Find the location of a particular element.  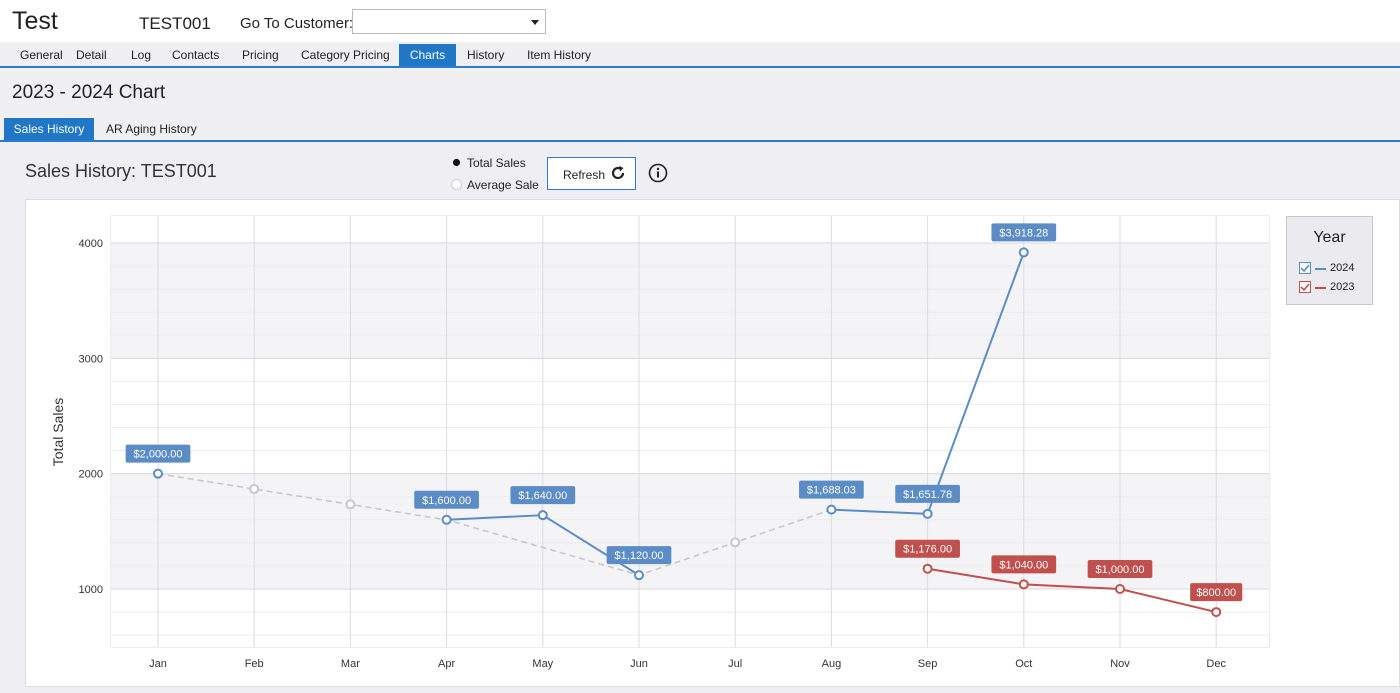

refresh-button-label: Refresh is located at coordinates (584, 175).